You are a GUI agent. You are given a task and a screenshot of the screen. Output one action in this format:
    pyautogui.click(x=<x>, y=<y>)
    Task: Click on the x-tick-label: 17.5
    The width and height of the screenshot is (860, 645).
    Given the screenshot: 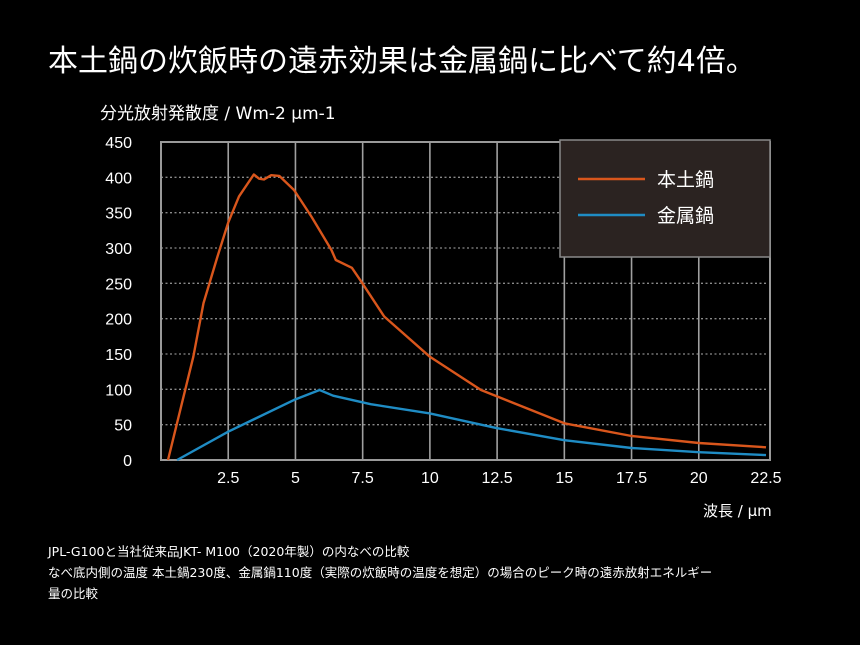 What is the action you would take?
    pyautogui.click(x=631, y=478)
    